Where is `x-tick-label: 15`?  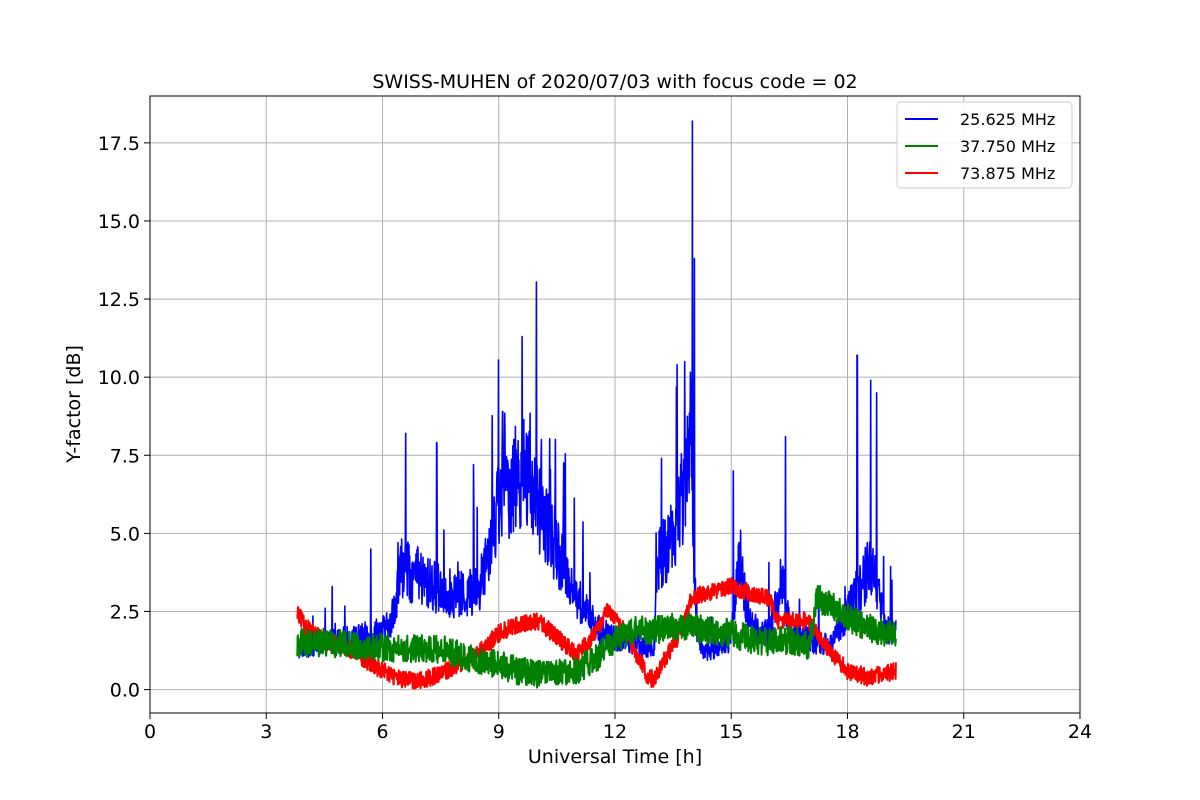
x-tick-label: 15 is located at coordinates (731, 732).